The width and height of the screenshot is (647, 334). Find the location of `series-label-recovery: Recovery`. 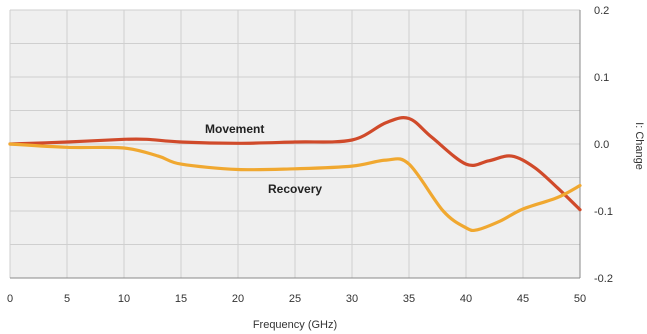

series-label-recovery: Recovery is located at coordinates (295, 189).